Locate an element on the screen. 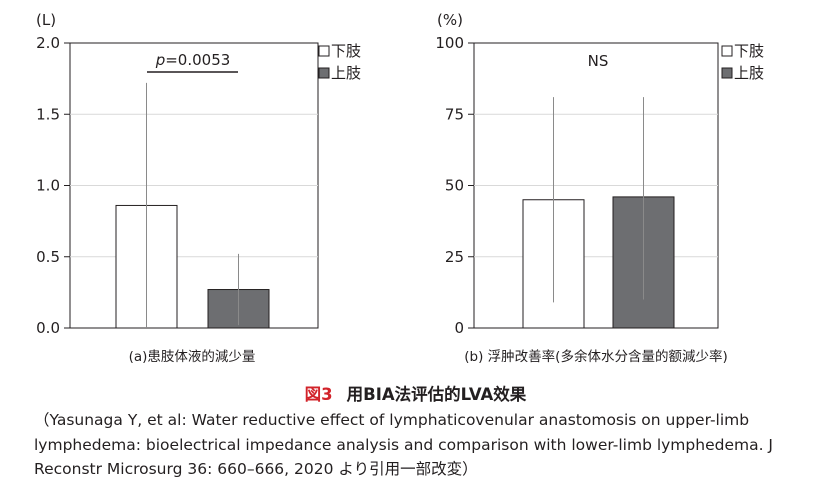 The image size is (831, 503). chart-a-legend: 下肢 上肢 is located at coordinates (339, 62).